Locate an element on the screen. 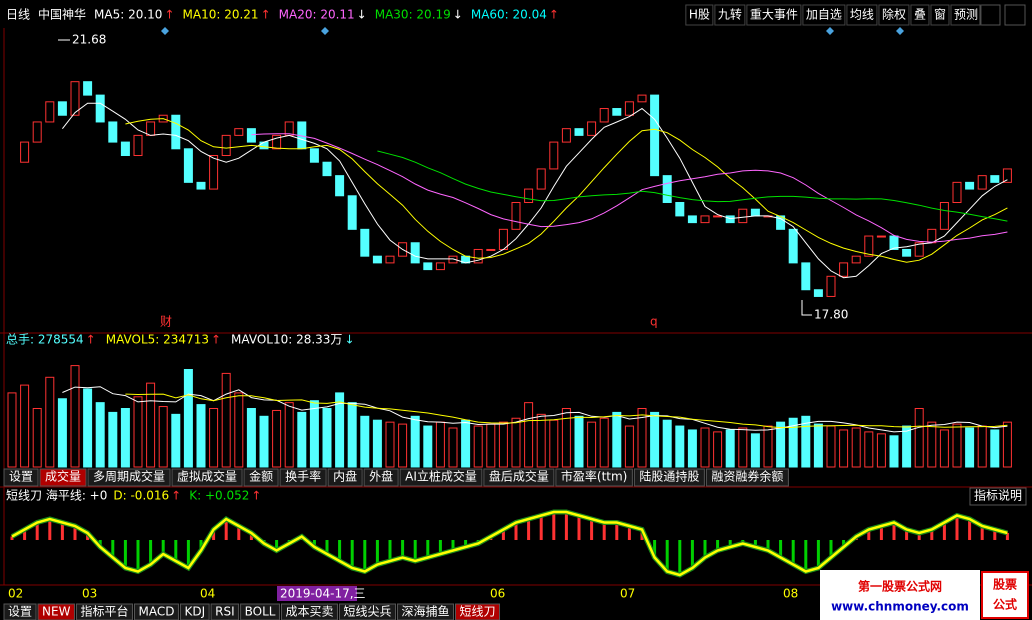 This screenshot has height=620, width=1032. volume-tab: 市盈率(ttm) is located at coordinates (594, 476).